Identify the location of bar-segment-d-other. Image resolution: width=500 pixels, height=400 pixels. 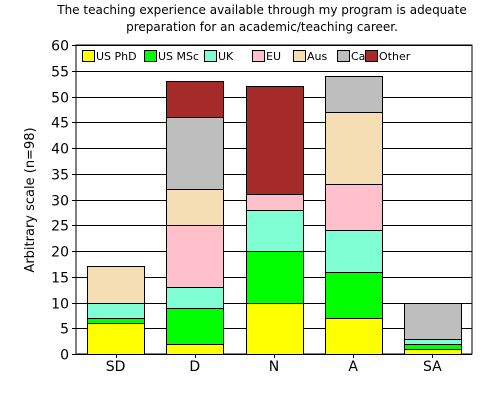
(195, 99).